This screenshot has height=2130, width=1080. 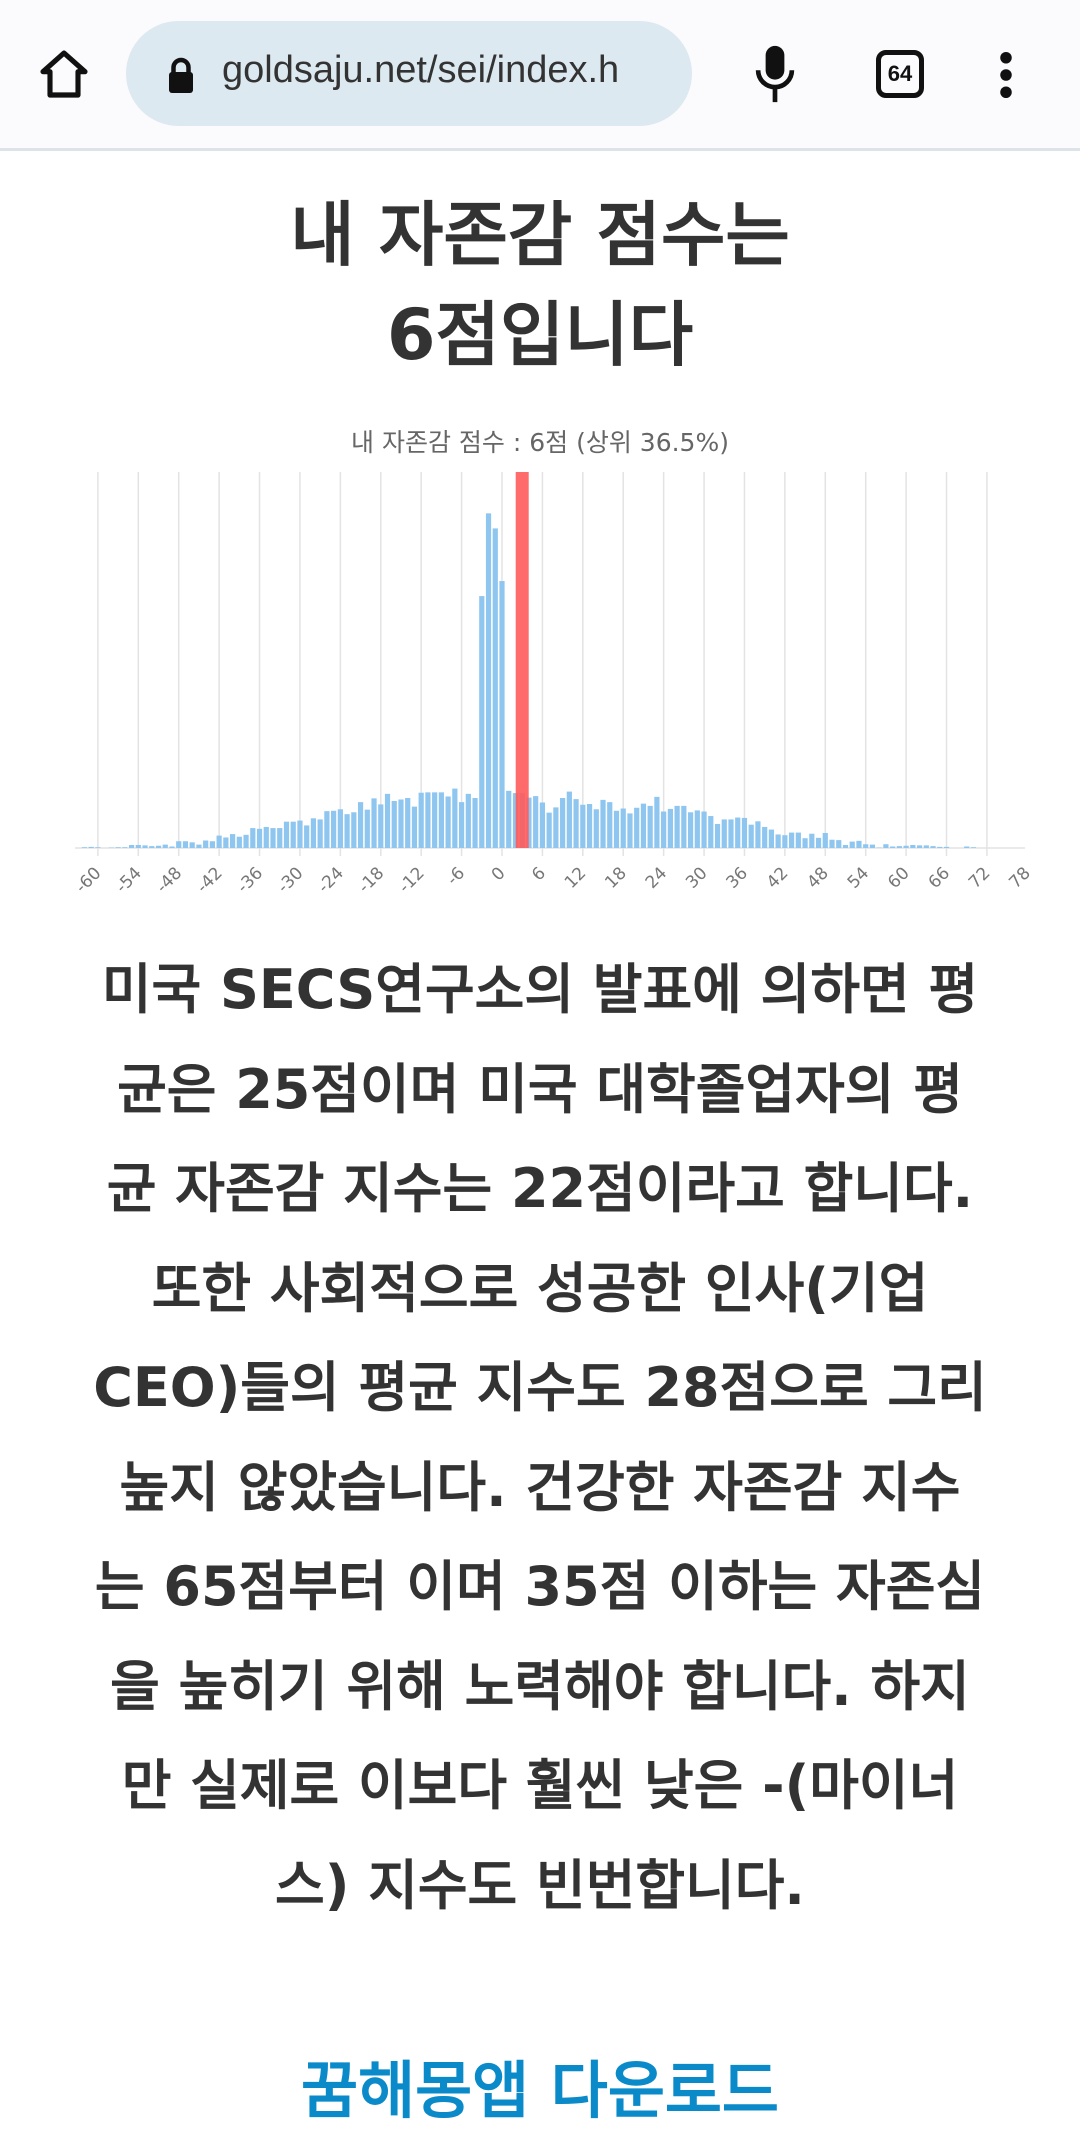 What do you see at coordinates (540, 2085) in the screenshot?
I see `download-app-link: 꿈해몽앱 다운로드` at bounding box center [540, 2085].